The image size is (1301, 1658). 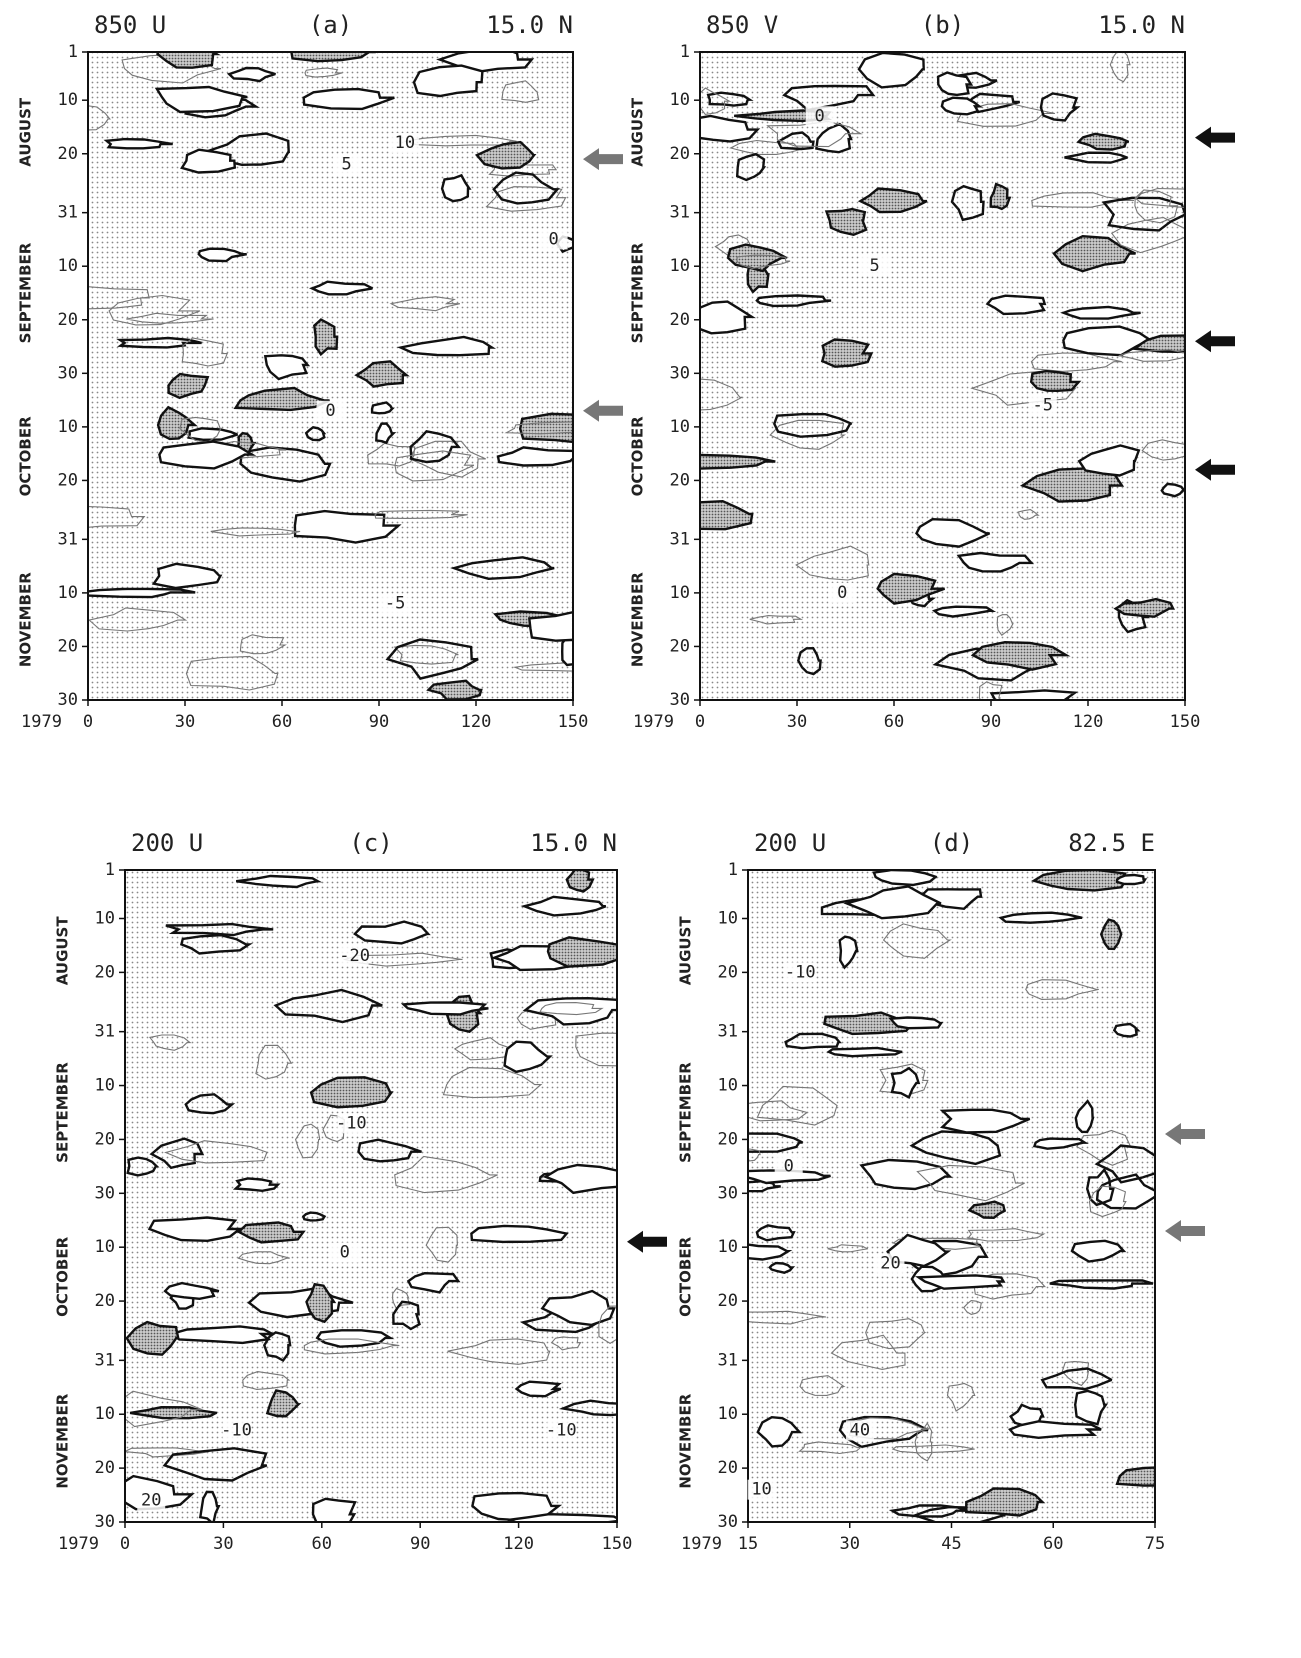 What do you see at coordinates (105, 1522) in the screenshot?
I see `y-tick-label: 30` at bounding box center [105, 1522].